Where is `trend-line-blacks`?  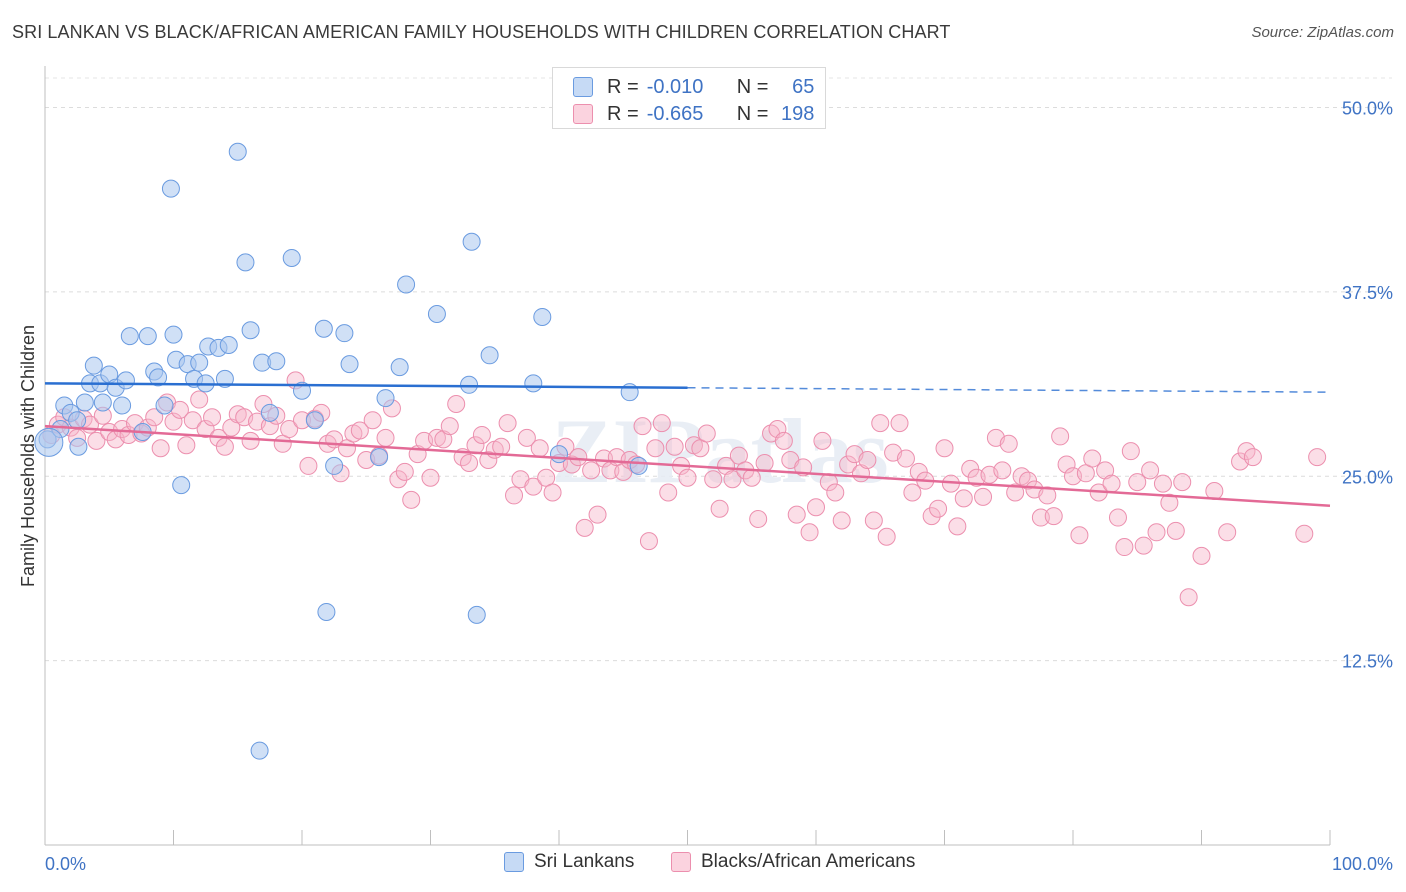 trend-line-blacks is located at coordinates (687, 465).